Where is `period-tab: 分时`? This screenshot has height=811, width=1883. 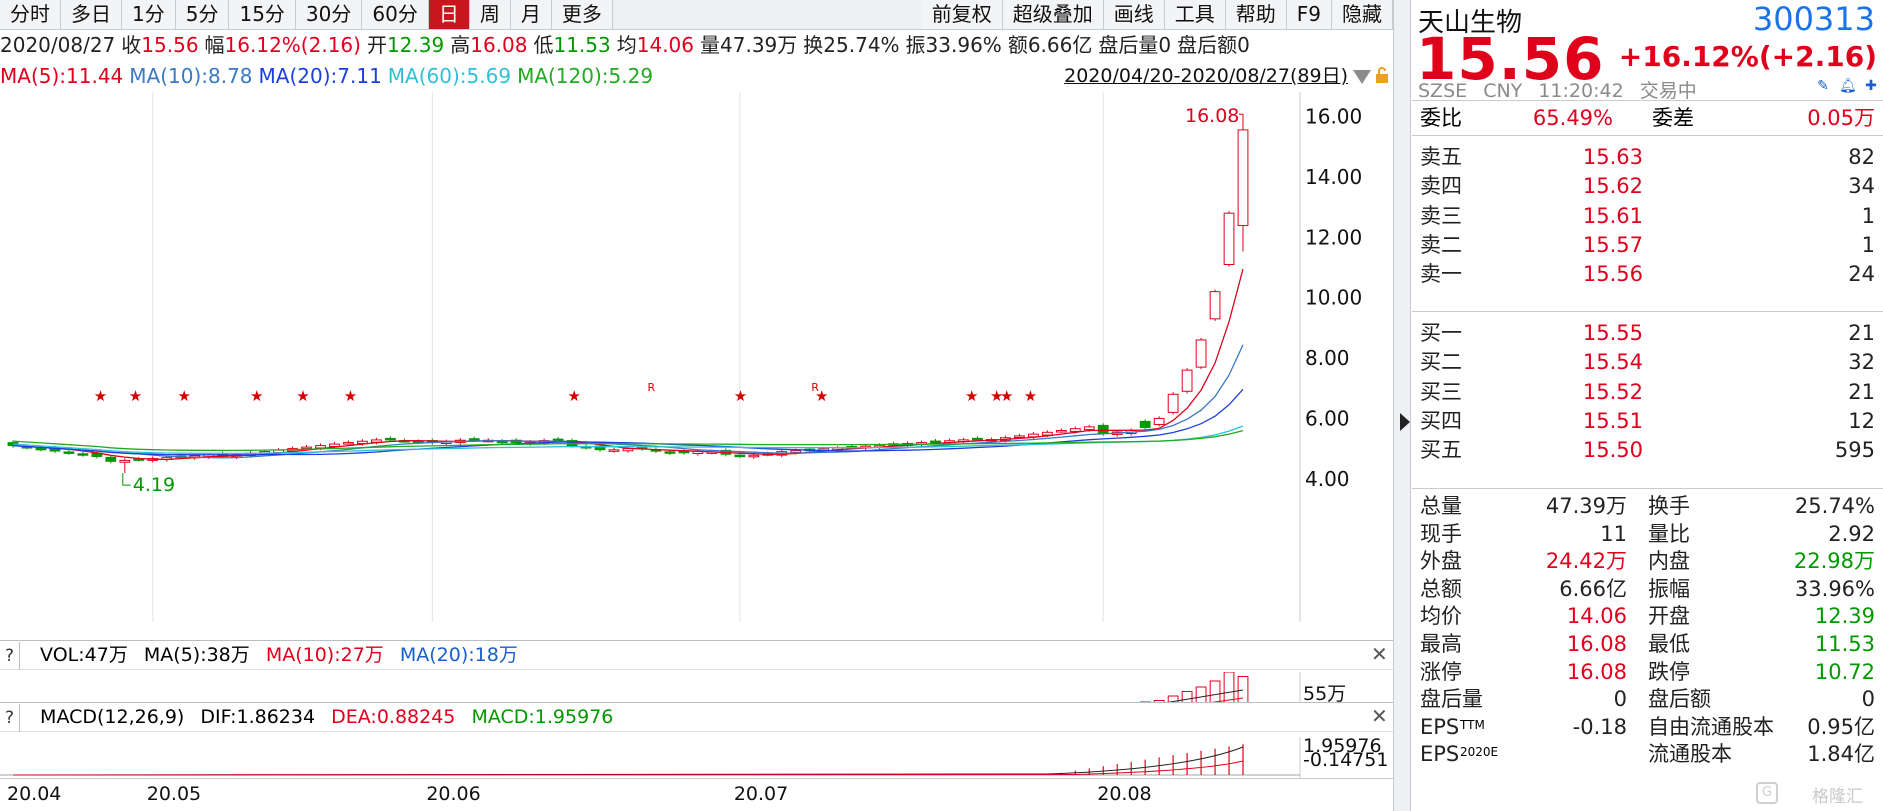
period-tab: 分时 is located at coordinates (30, 14).